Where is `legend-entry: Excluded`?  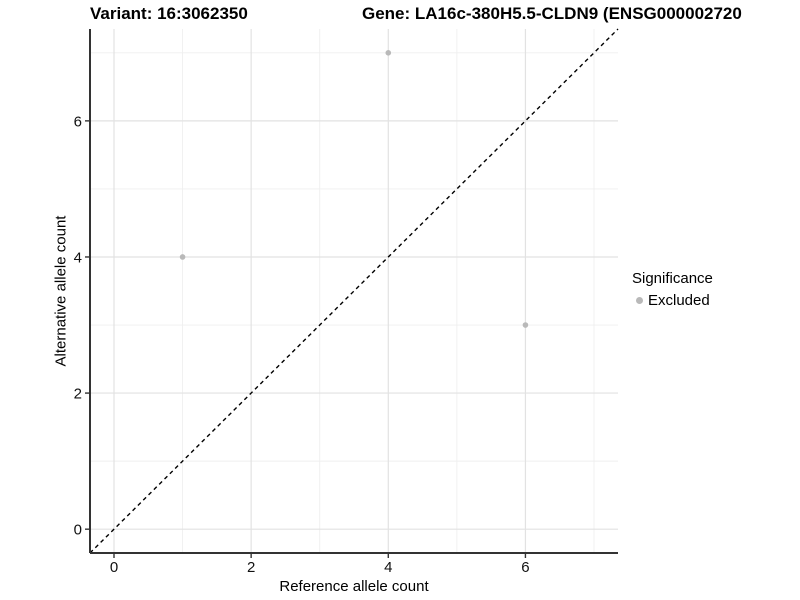 legend-entry: Excluded is located at coordinates (672, 300).